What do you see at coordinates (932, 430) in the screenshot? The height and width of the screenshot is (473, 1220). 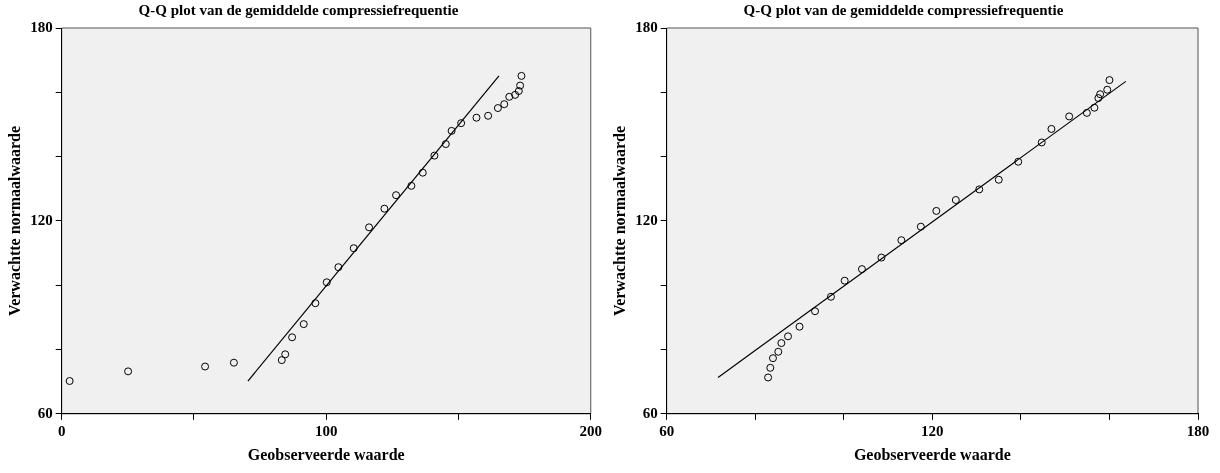 I see `x-tick-label: 120` at bounding box center [932, 430].